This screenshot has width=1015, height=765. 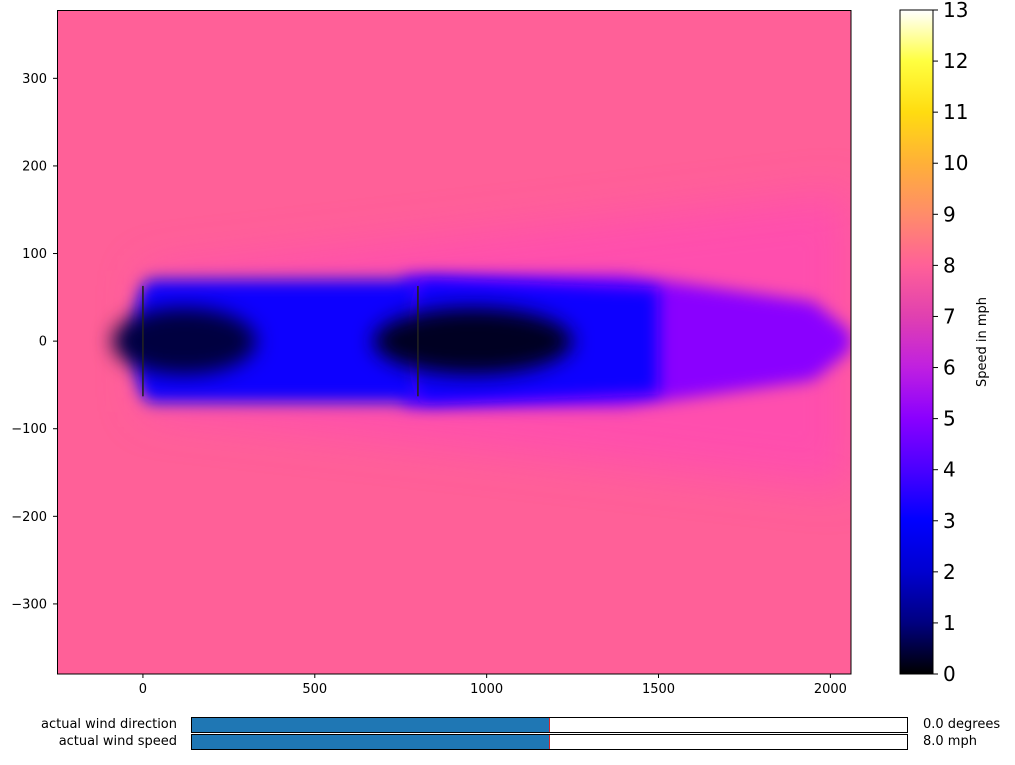 What do you see at coordinates (950, 741) in the screenshot?
I see `slider-wind-speed-value: 8.0 mph` at bounding box center [950, 741].